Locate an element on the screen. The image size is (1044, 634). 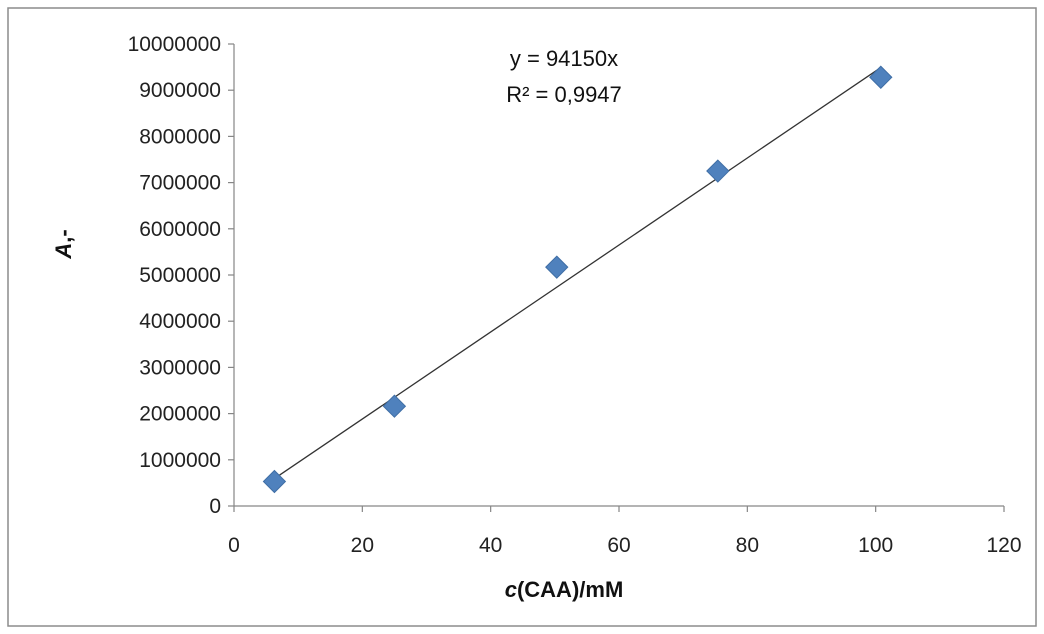
x-tick-label: 60 is located at coordinates (618, 545).